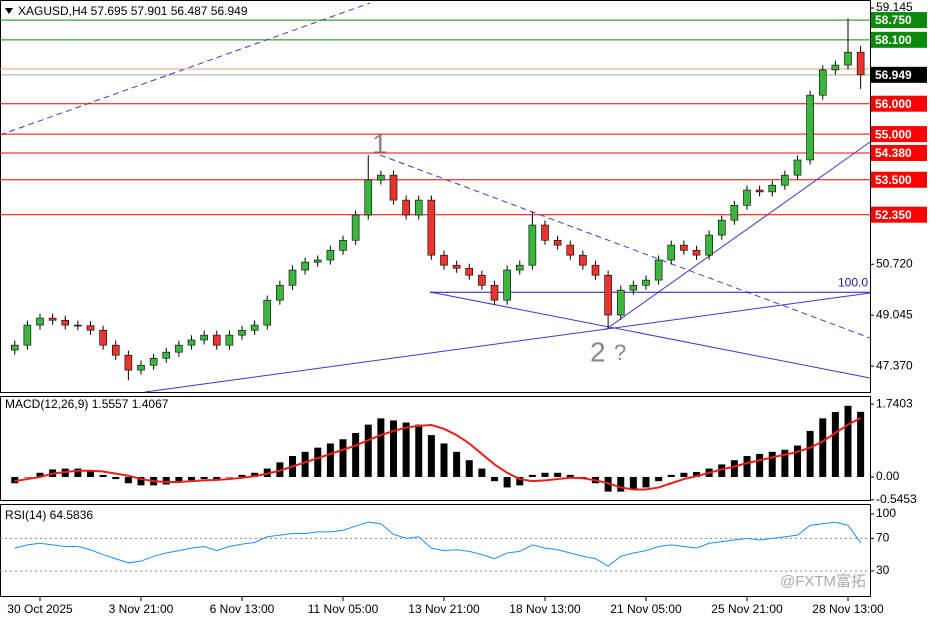 This screenshot has width=936, height=624. What do you see at coordinates (242, 609) in the screenshot?
I see `x-tick-label: 6 Nov 13:00` at bounding box center [242, 609].